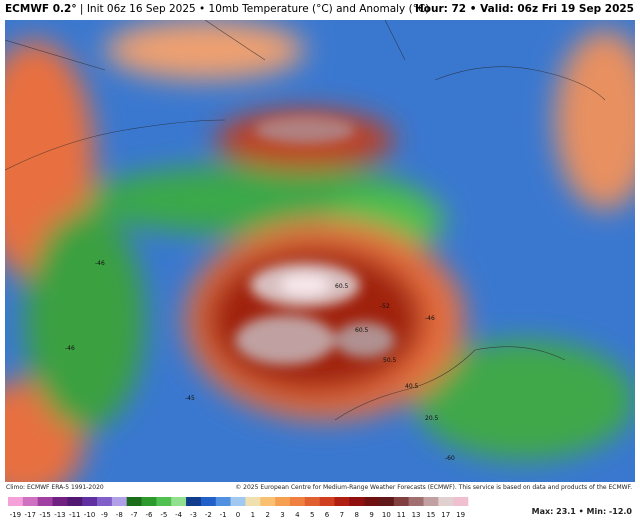 The width and height of the screenshot is (640, 526). I want to click on colorbar-label: 4, so click(297, 515).